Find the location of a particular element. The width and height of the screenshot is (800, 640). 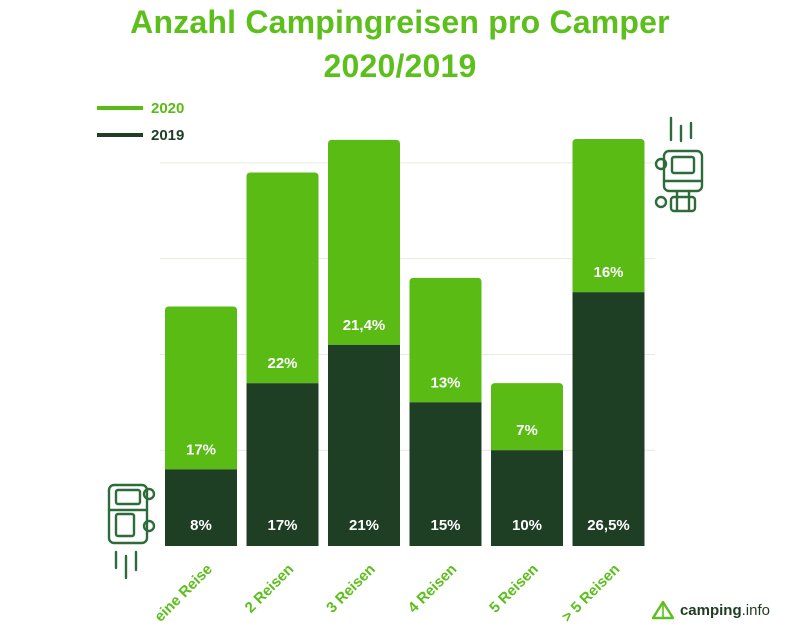

x-tick-label-4: 4 Reisen is located at coordinates (433, 589).